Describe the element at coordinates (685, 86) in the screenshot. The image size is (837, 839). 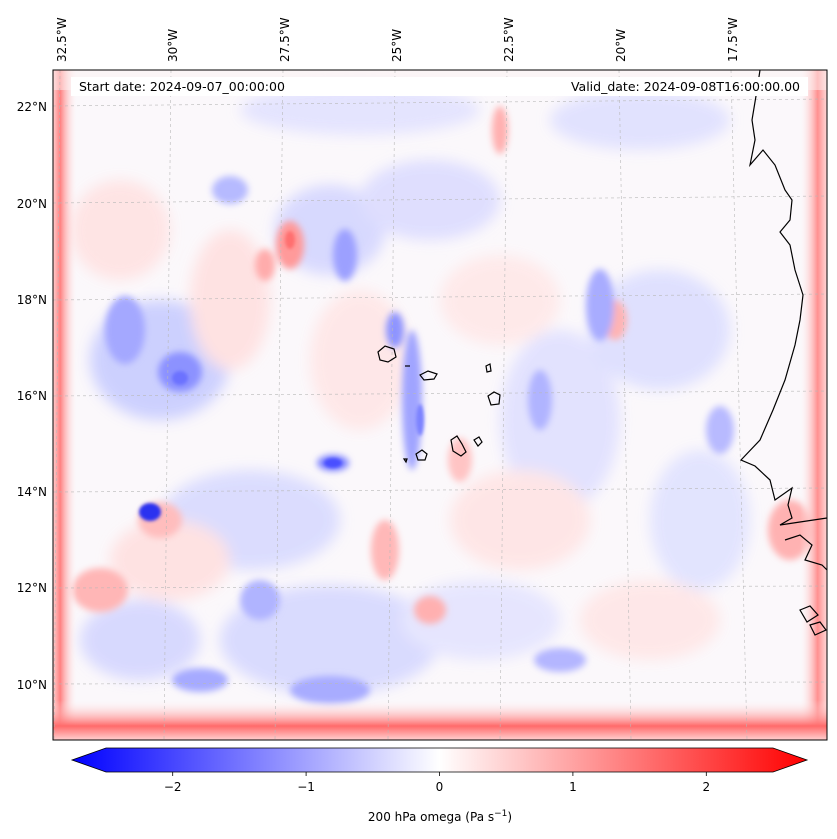
I see `valid-date-label: Valid_date: 2024-09-08T16:00:00.00` at that location.